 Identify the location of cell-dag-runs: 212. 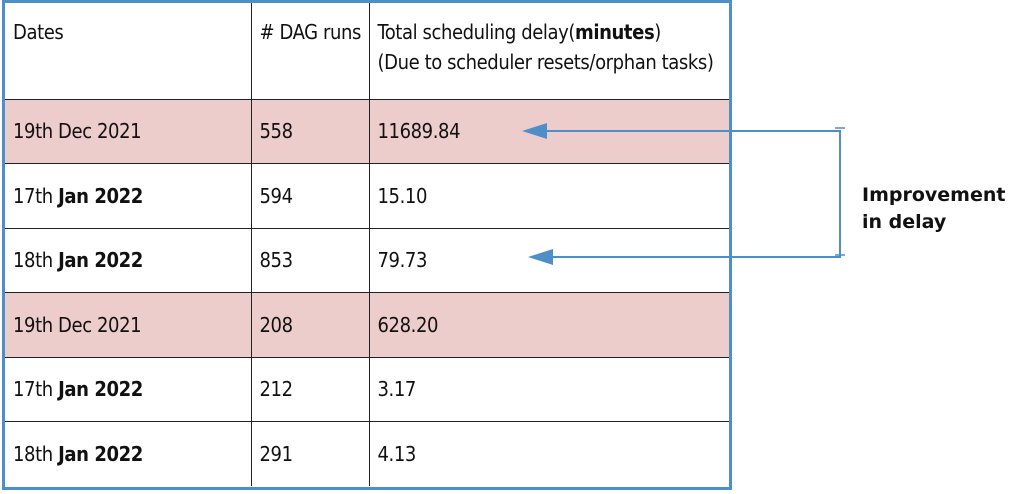
(310, 389).